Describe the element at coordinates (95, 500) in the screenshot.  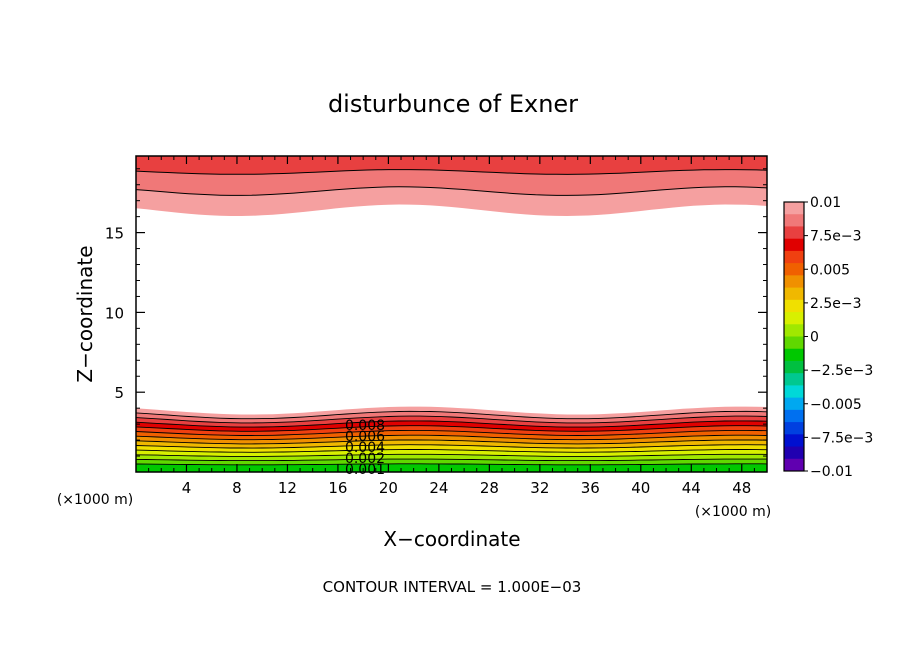
I see `x-unit-left: (×1000 m)` at that location.